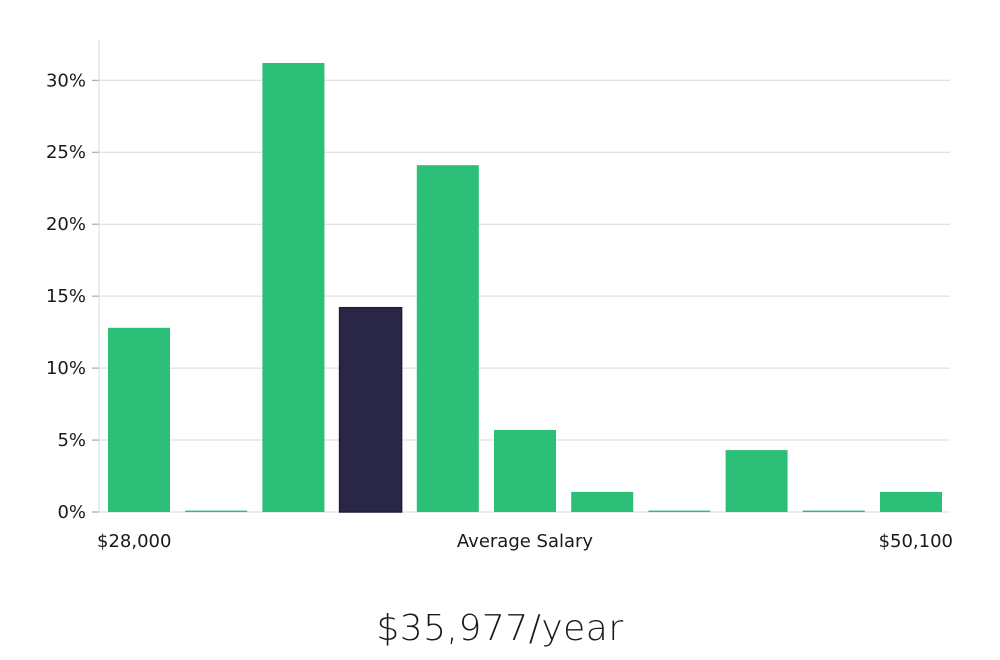 The image size is (1000, 660). I want to click on y-tick-label-5: 25%, so click(66, 152).